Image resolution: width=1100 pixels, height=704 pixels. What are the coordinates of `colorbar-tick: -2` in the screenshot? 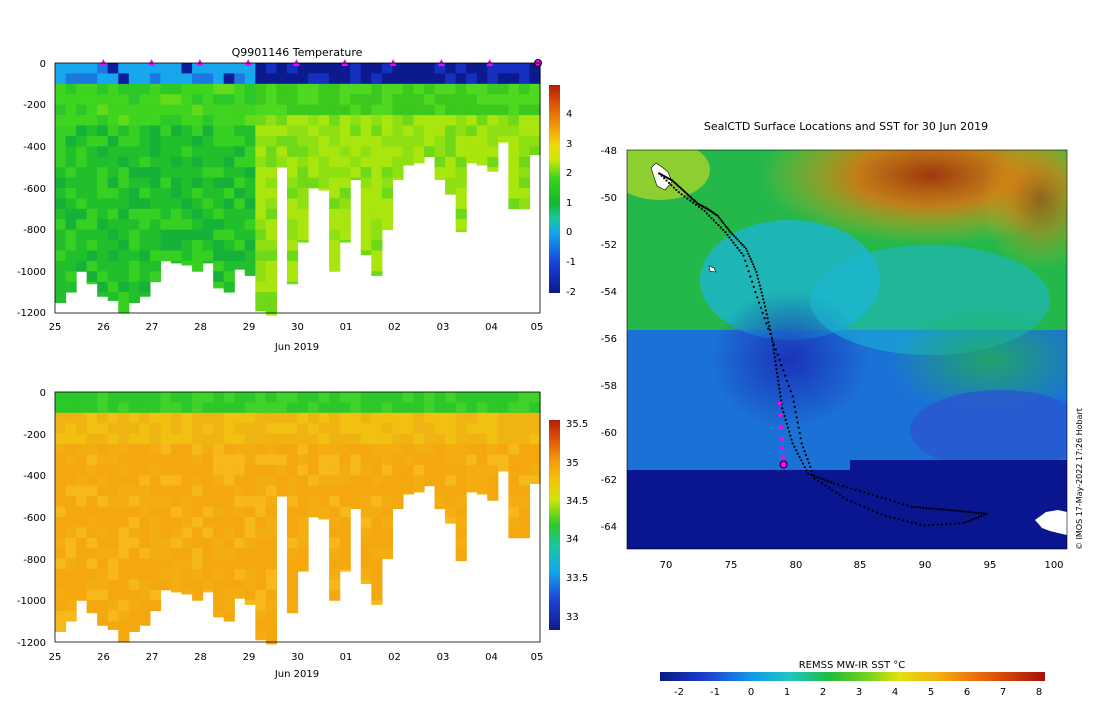 It's located at (679, 692).